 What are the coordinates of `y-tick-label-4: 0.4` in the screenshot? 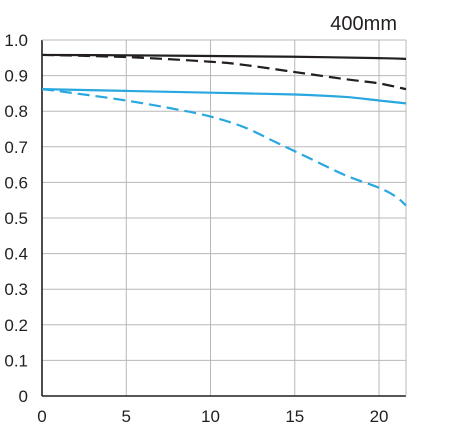 It's located at (16, 254).